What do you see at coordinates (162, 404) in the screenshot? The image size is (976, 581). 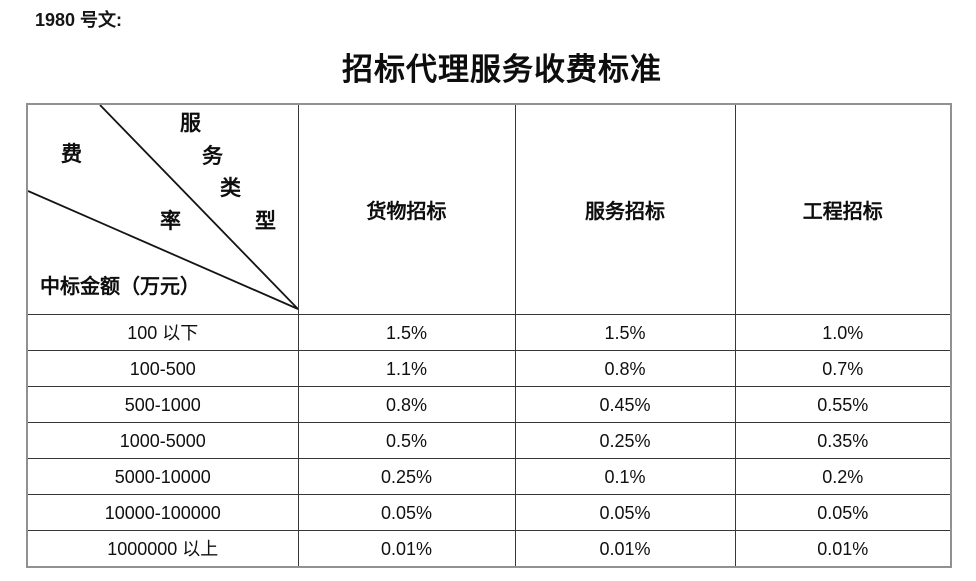 I see `row-label: 500-1000` at bounding box center [162, 404].